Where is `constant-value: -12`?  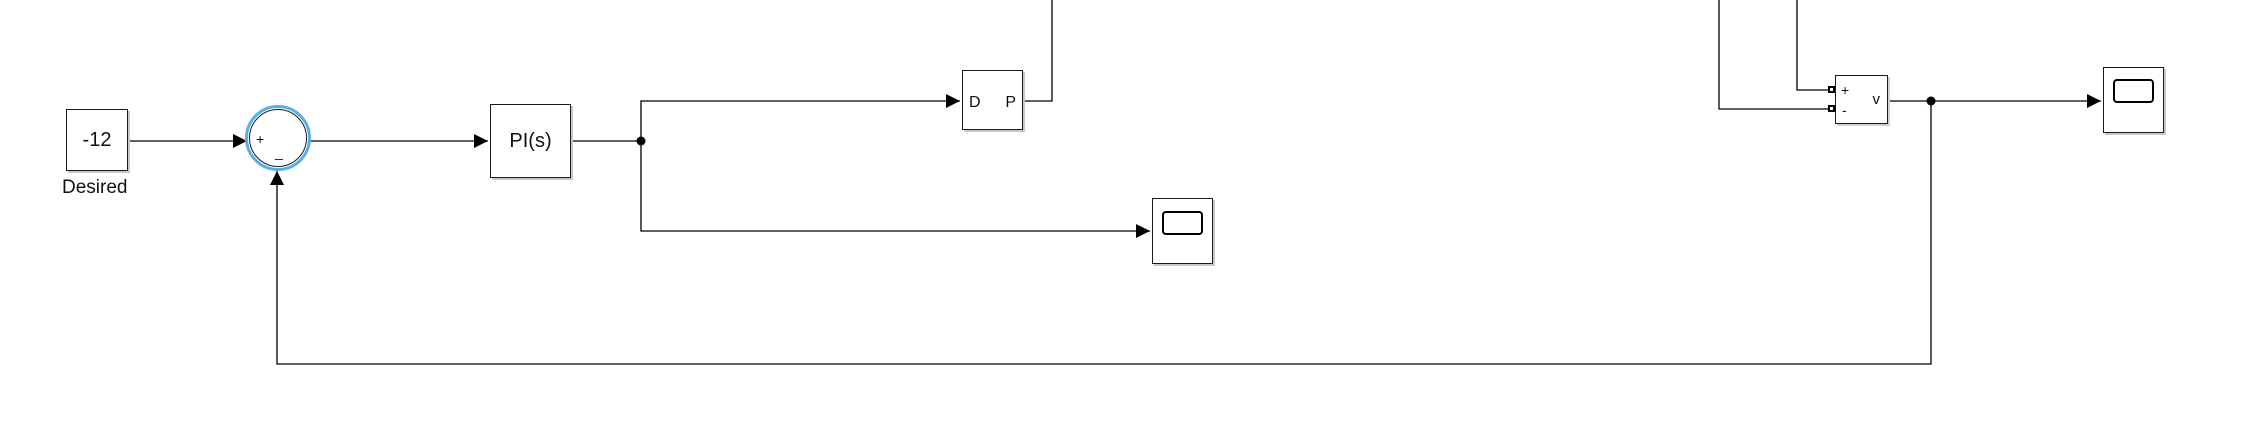
constant-value: -12 is located at coordinates (97, 140).